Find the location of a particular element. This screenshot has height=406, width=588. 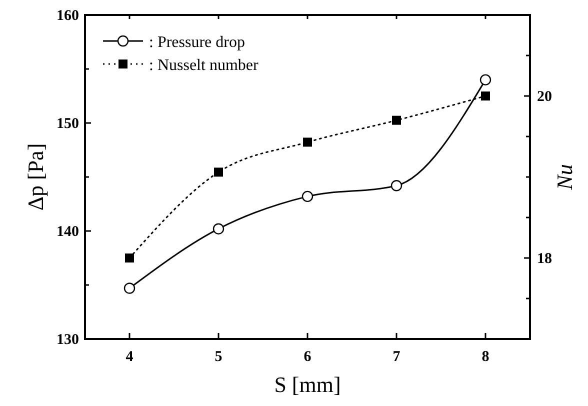

x-tick-label: 5 is located at coordinates (218, 357).